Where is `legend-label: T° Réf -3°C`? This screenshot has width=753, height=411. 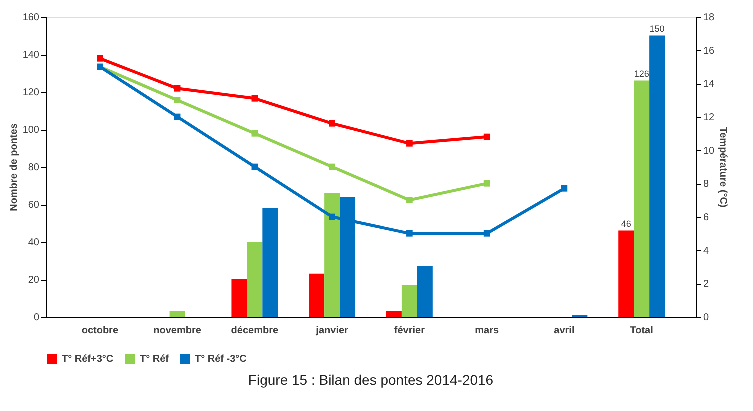 legend-label: T° Réf -3°C is located at coordinates (221, 359).